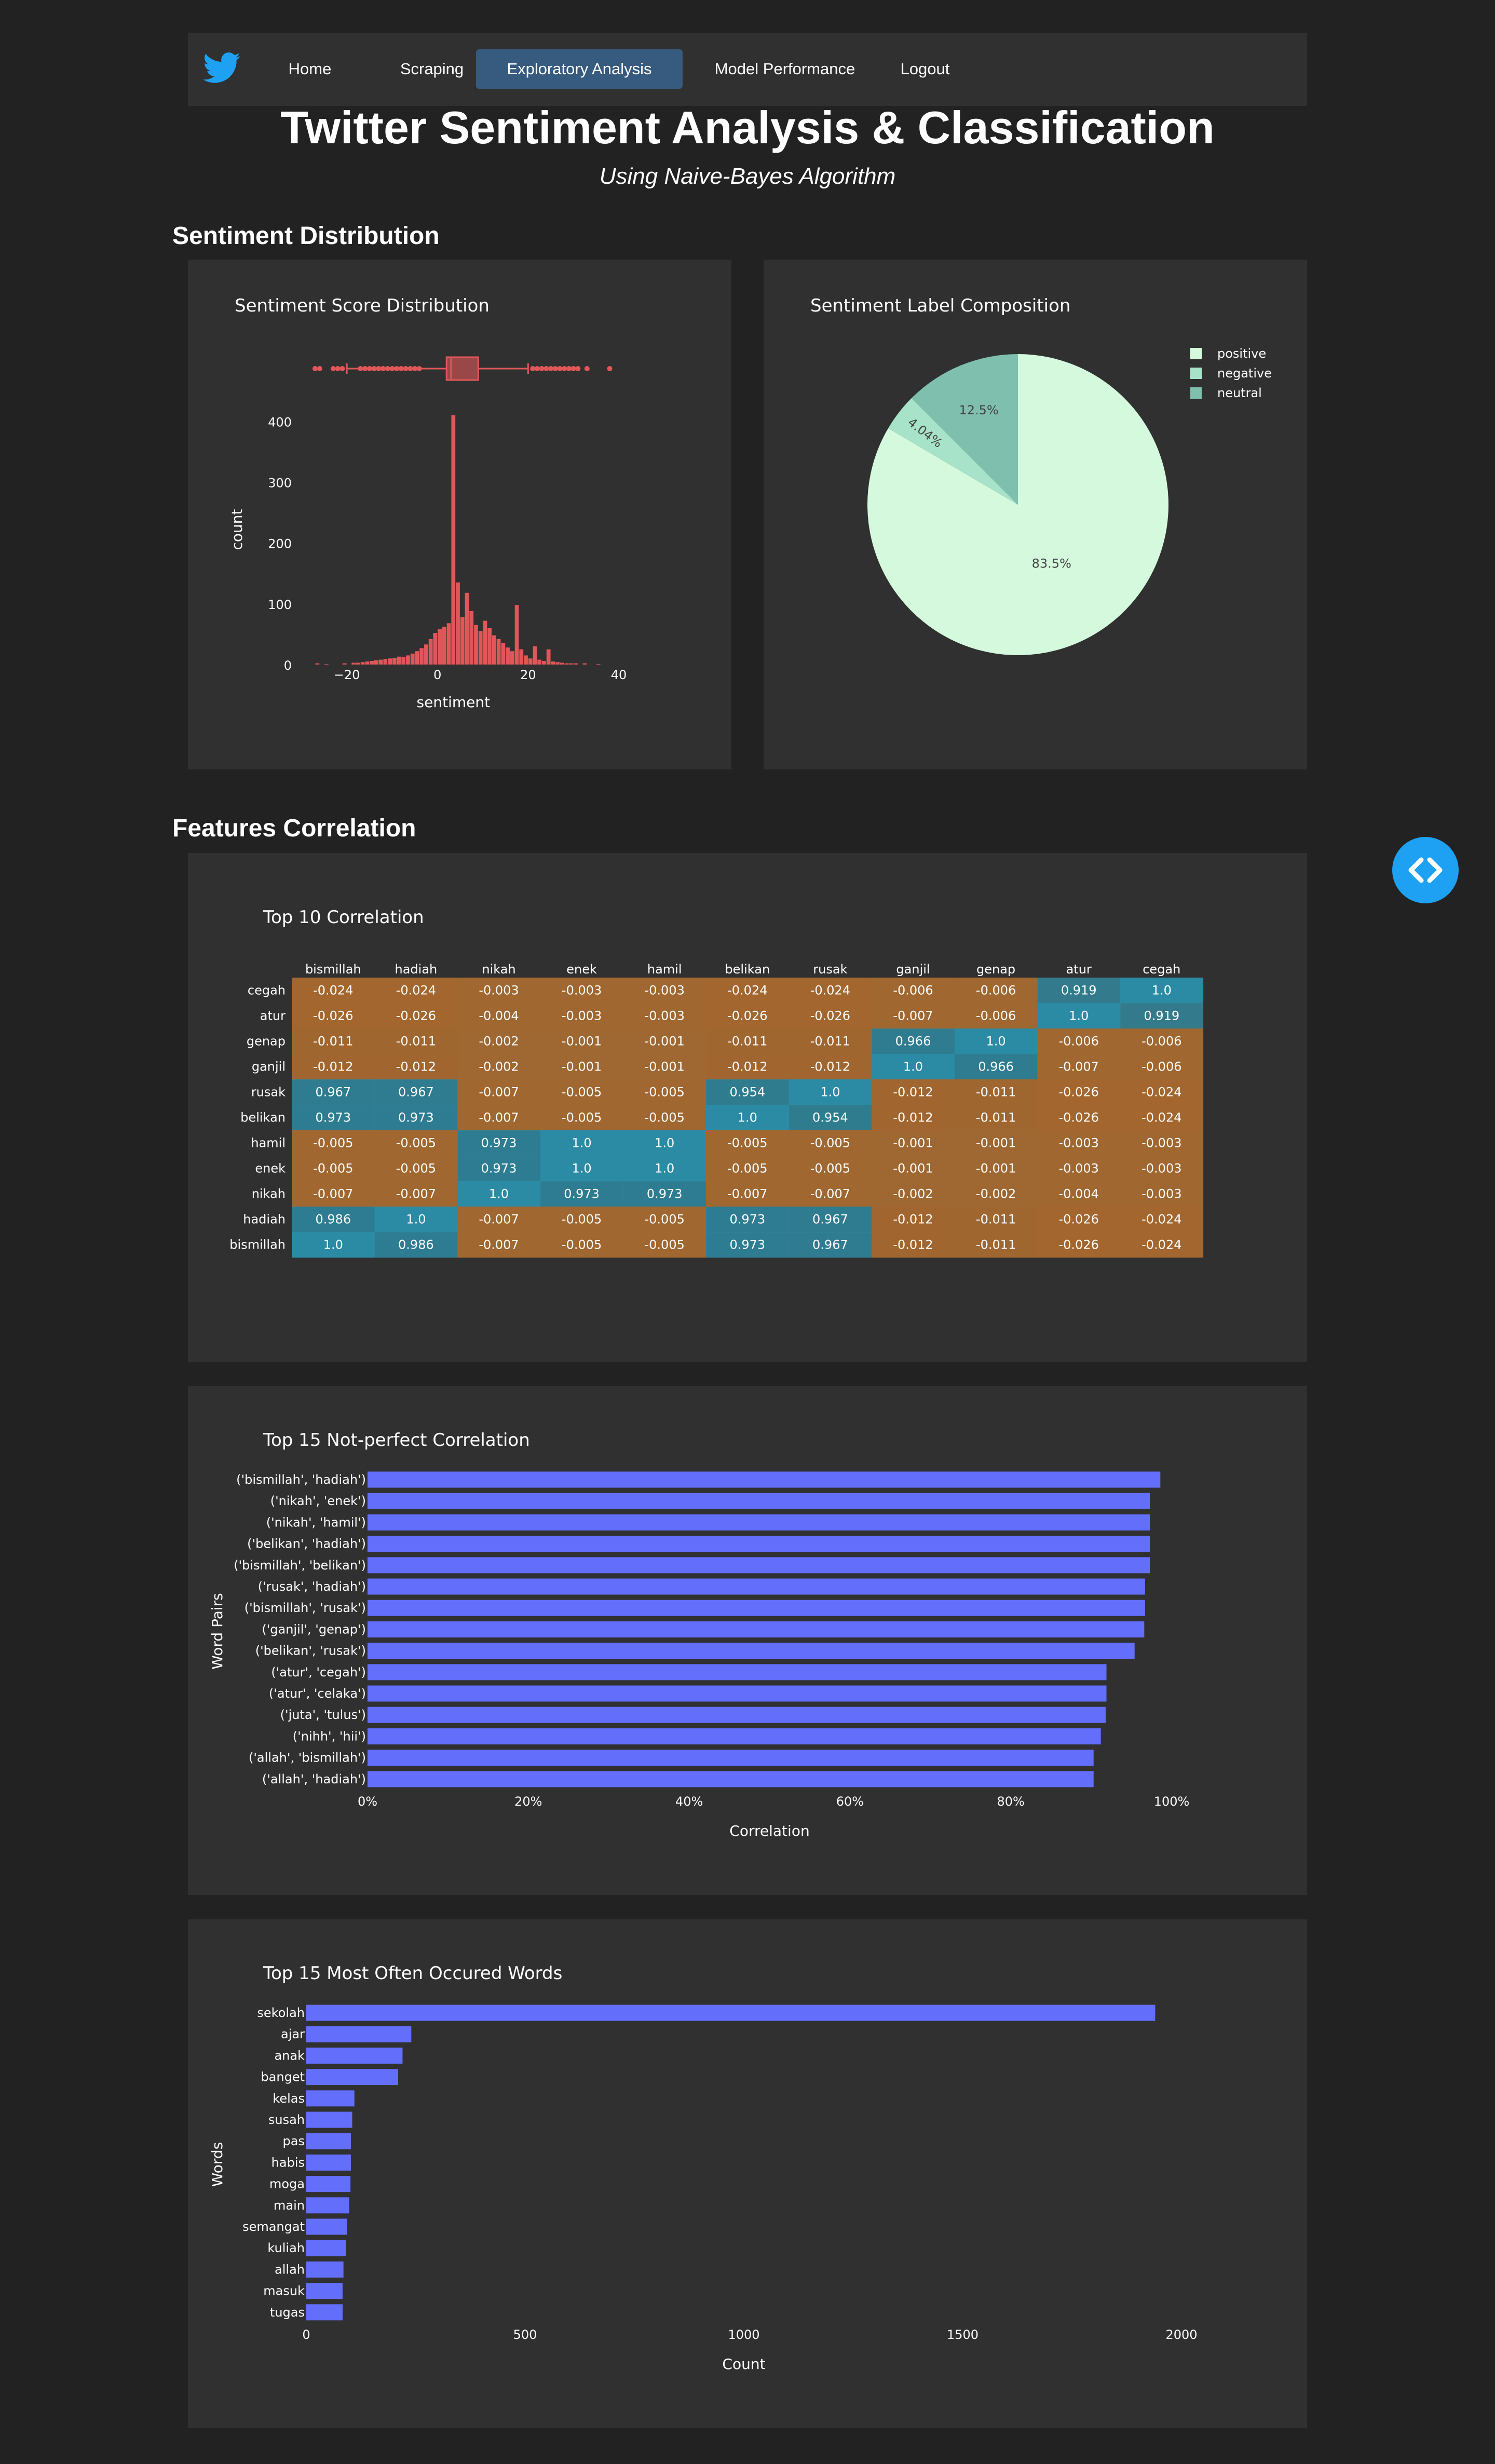 Image resolution: width=1495 pixels, height=2464 pixels. What do you see at coordinates (286, 2248) in the screenshot?
I see `words_bar-category-label: kuliah` at bounding box center [286, 2248].